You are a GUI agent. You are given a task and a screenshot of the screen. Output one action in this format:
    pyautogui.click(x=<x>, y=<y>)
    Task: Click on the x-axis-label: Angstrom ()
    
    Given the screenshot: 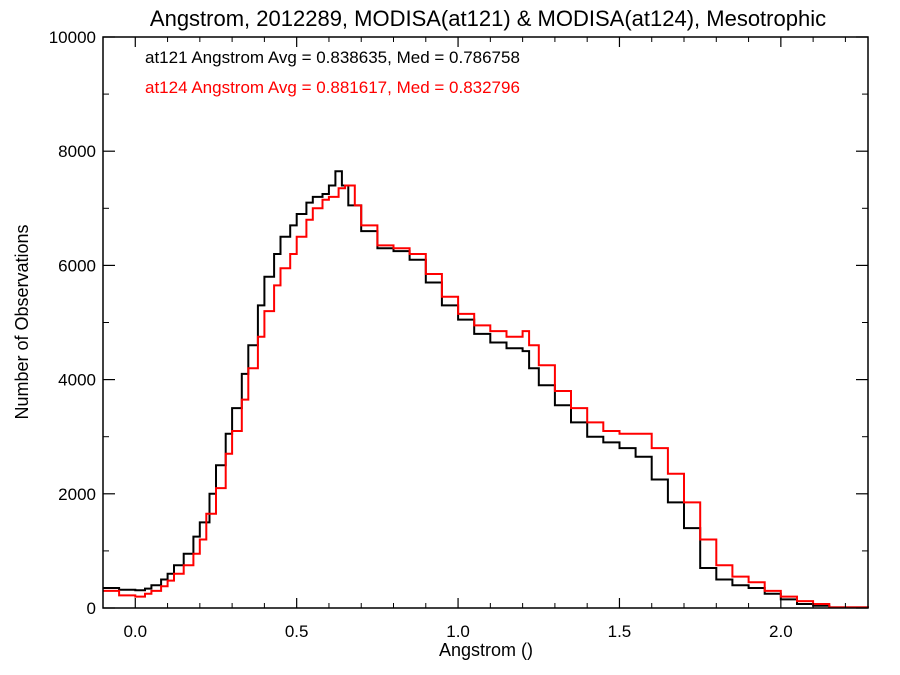 What is the action you would take?
    pyautogui.click(x=486, y=650)
    